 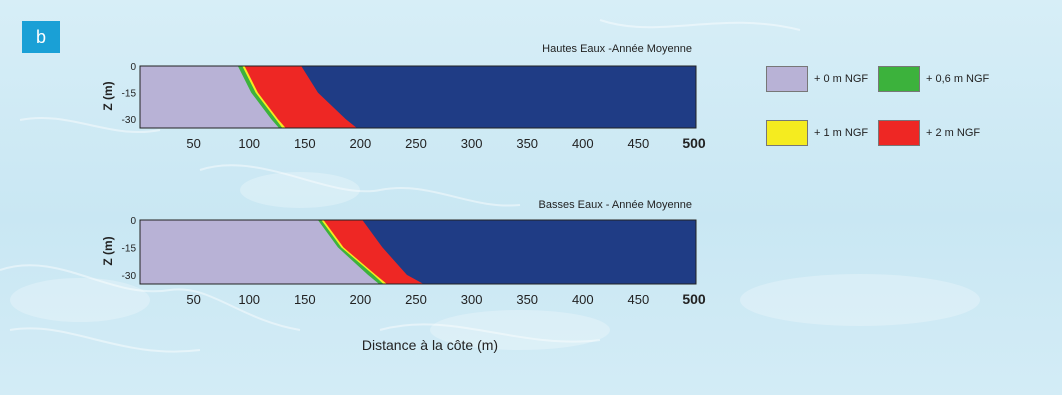 I want to click on legend-label-1m: + 1 m NGF, so click(x=841, y=133).